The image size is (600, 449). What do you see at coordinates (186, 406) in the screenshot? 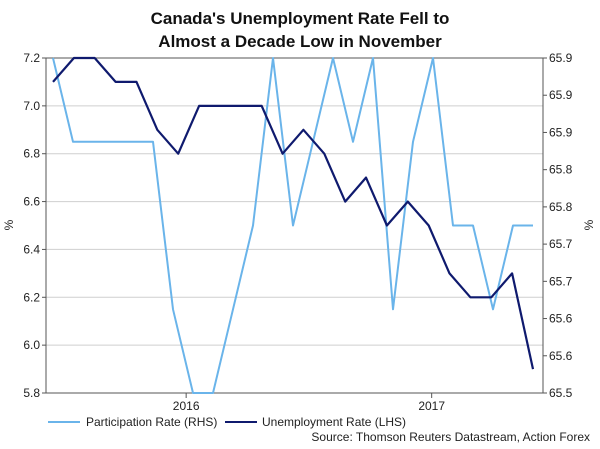
I see `x-tick-label: 2016` at bounding box center [186, 406].